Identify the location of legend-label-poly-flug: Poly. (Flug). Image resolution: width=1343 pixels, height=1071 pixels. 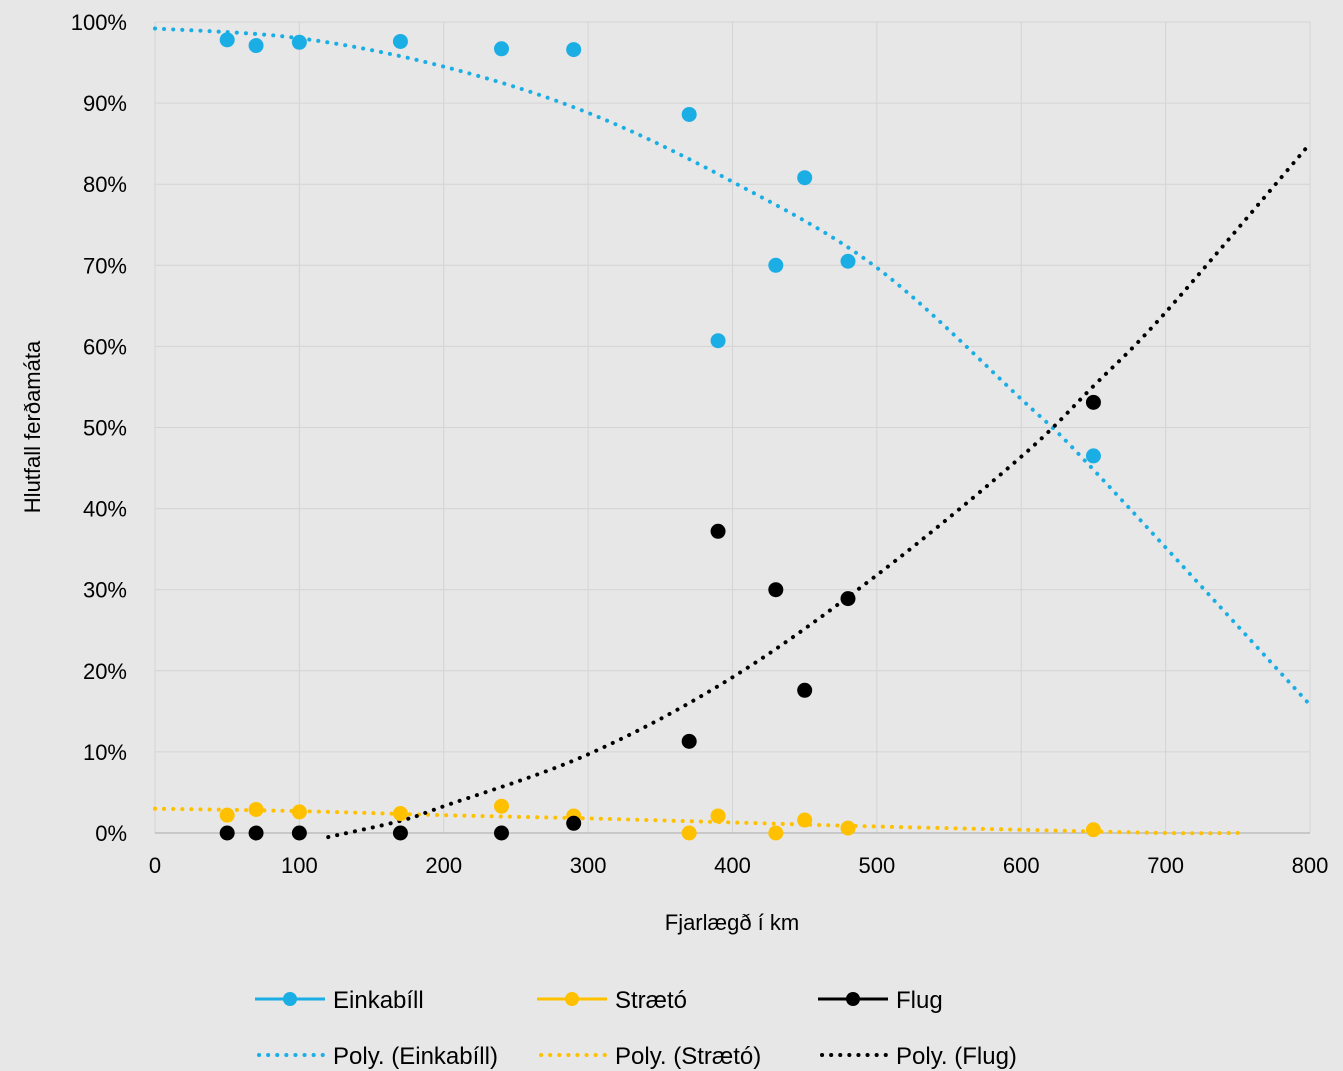
(956, 1056).